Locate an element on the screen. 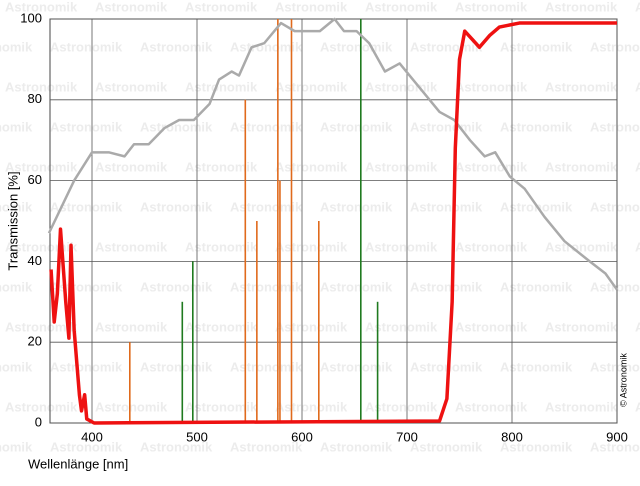  x-tick-label: 600 is located at coordinates (302, 436).